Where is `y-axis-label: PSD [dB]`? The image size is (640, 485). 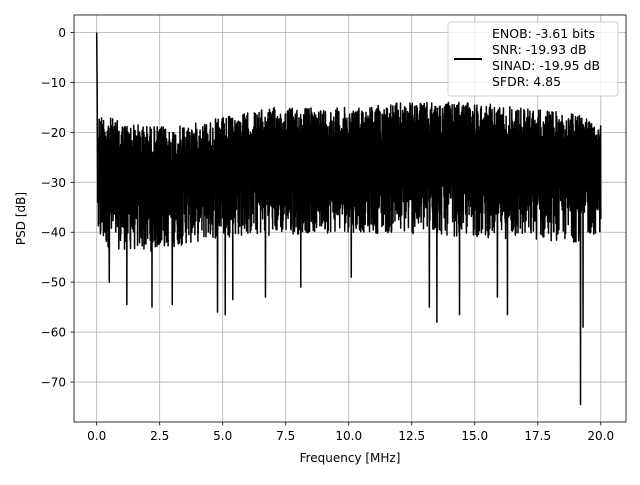
y-axis-label: PSD [dB] is located at coordinates (21, 218).